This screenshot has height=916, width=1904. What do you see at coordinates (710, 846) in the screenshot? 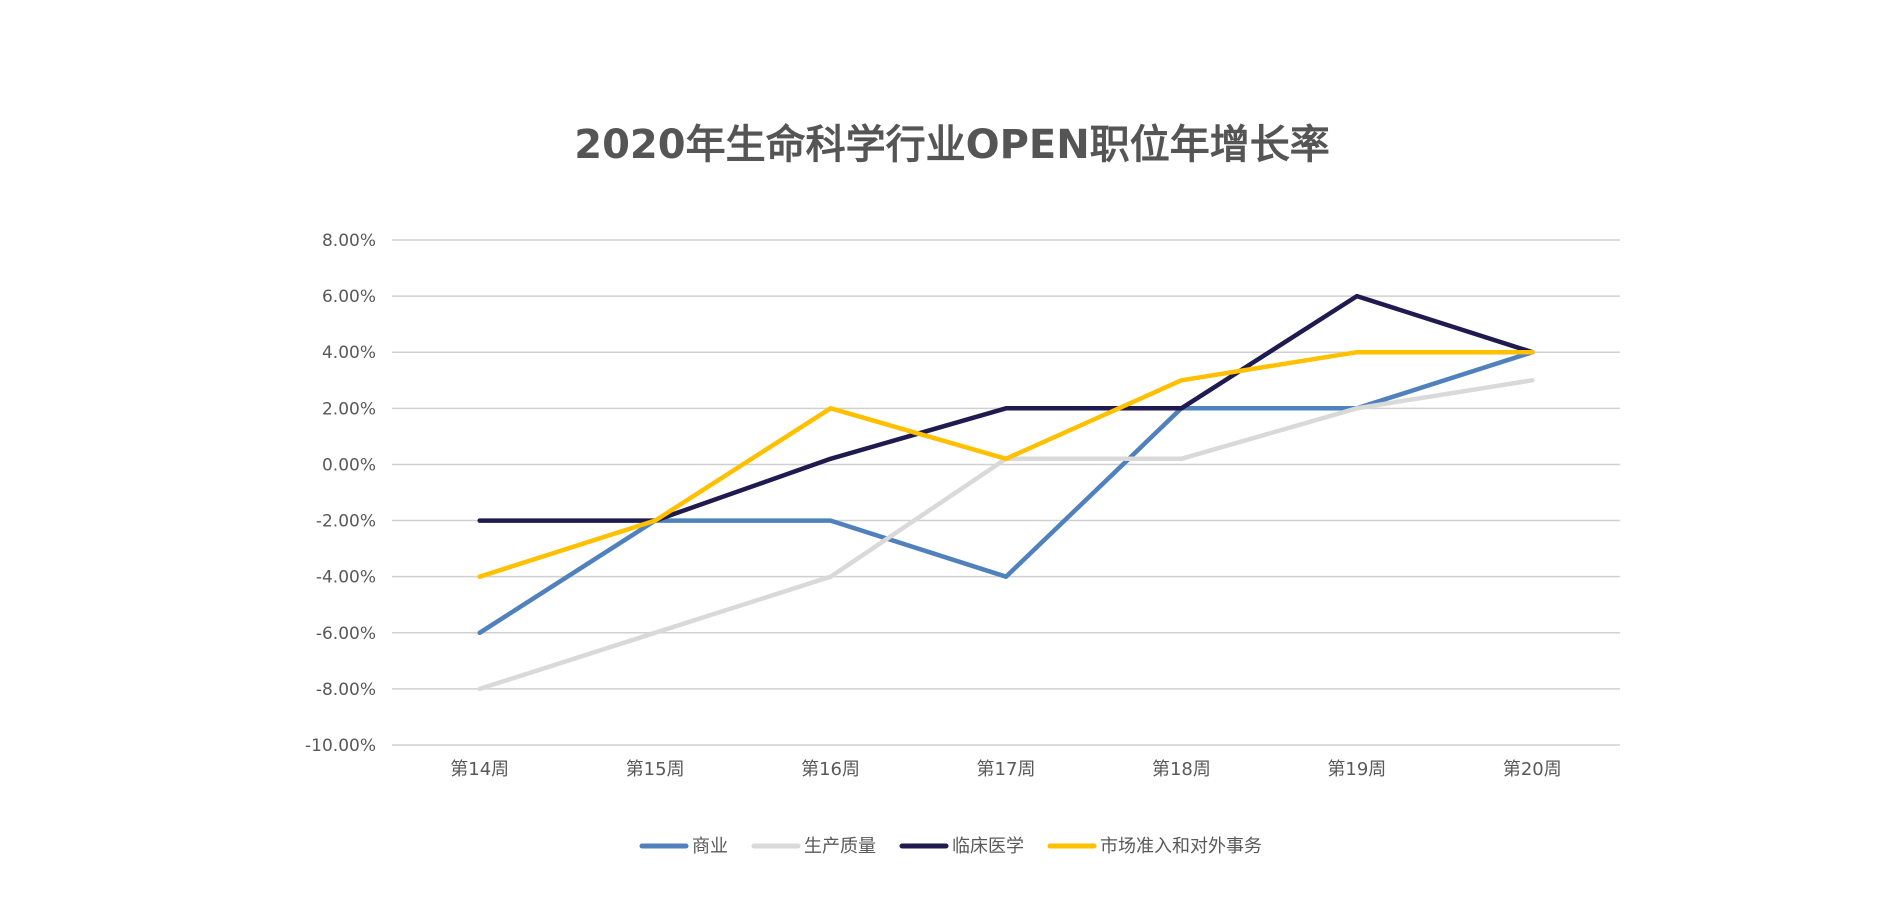
I see `legend-label: 商业` at bounding box center [710, 846].